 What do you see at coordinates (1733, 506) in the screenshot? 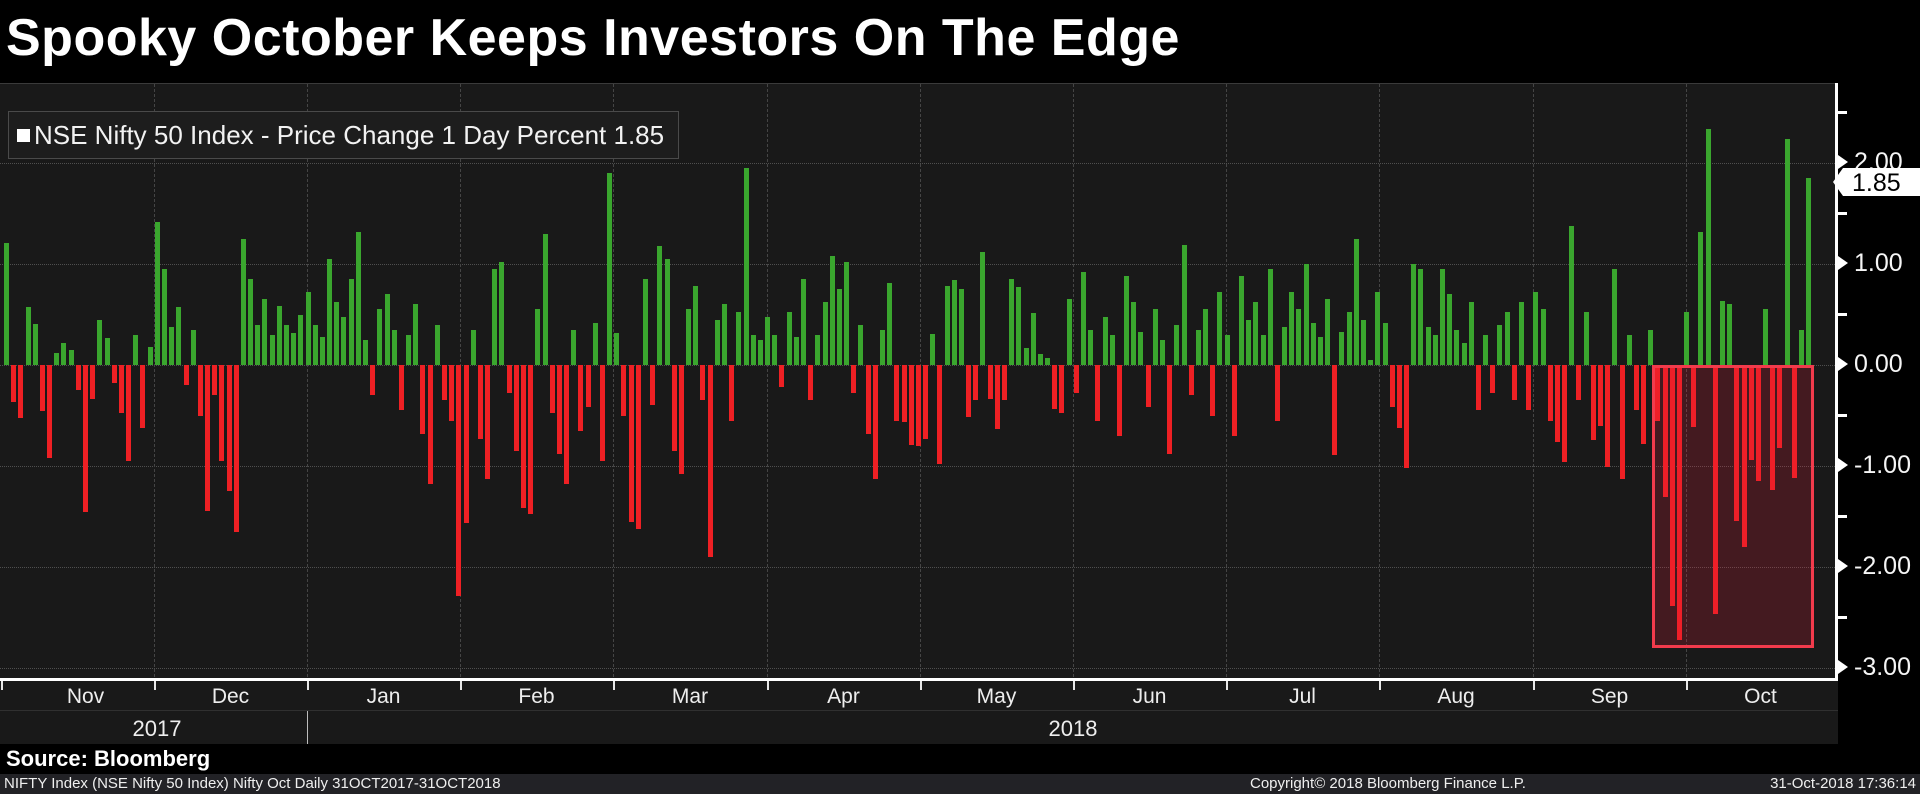
I see `october-highlight-box` at bounding box center [1733, 506].